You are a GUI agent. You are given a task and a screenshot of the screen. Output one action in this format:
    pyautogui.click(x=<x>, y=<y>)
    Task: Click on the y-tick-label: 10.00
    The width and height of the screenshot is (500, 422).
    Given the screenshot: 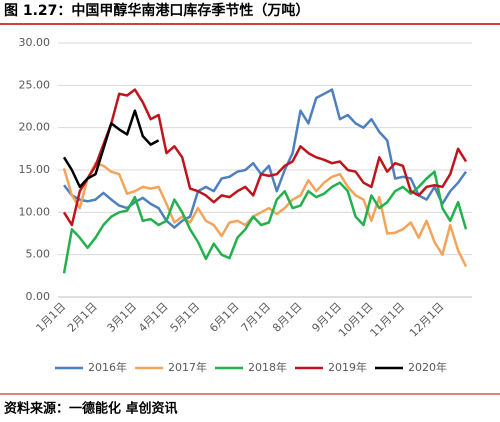 What is the action you would take?
    pyautogui.click(x=35, y=211)
    